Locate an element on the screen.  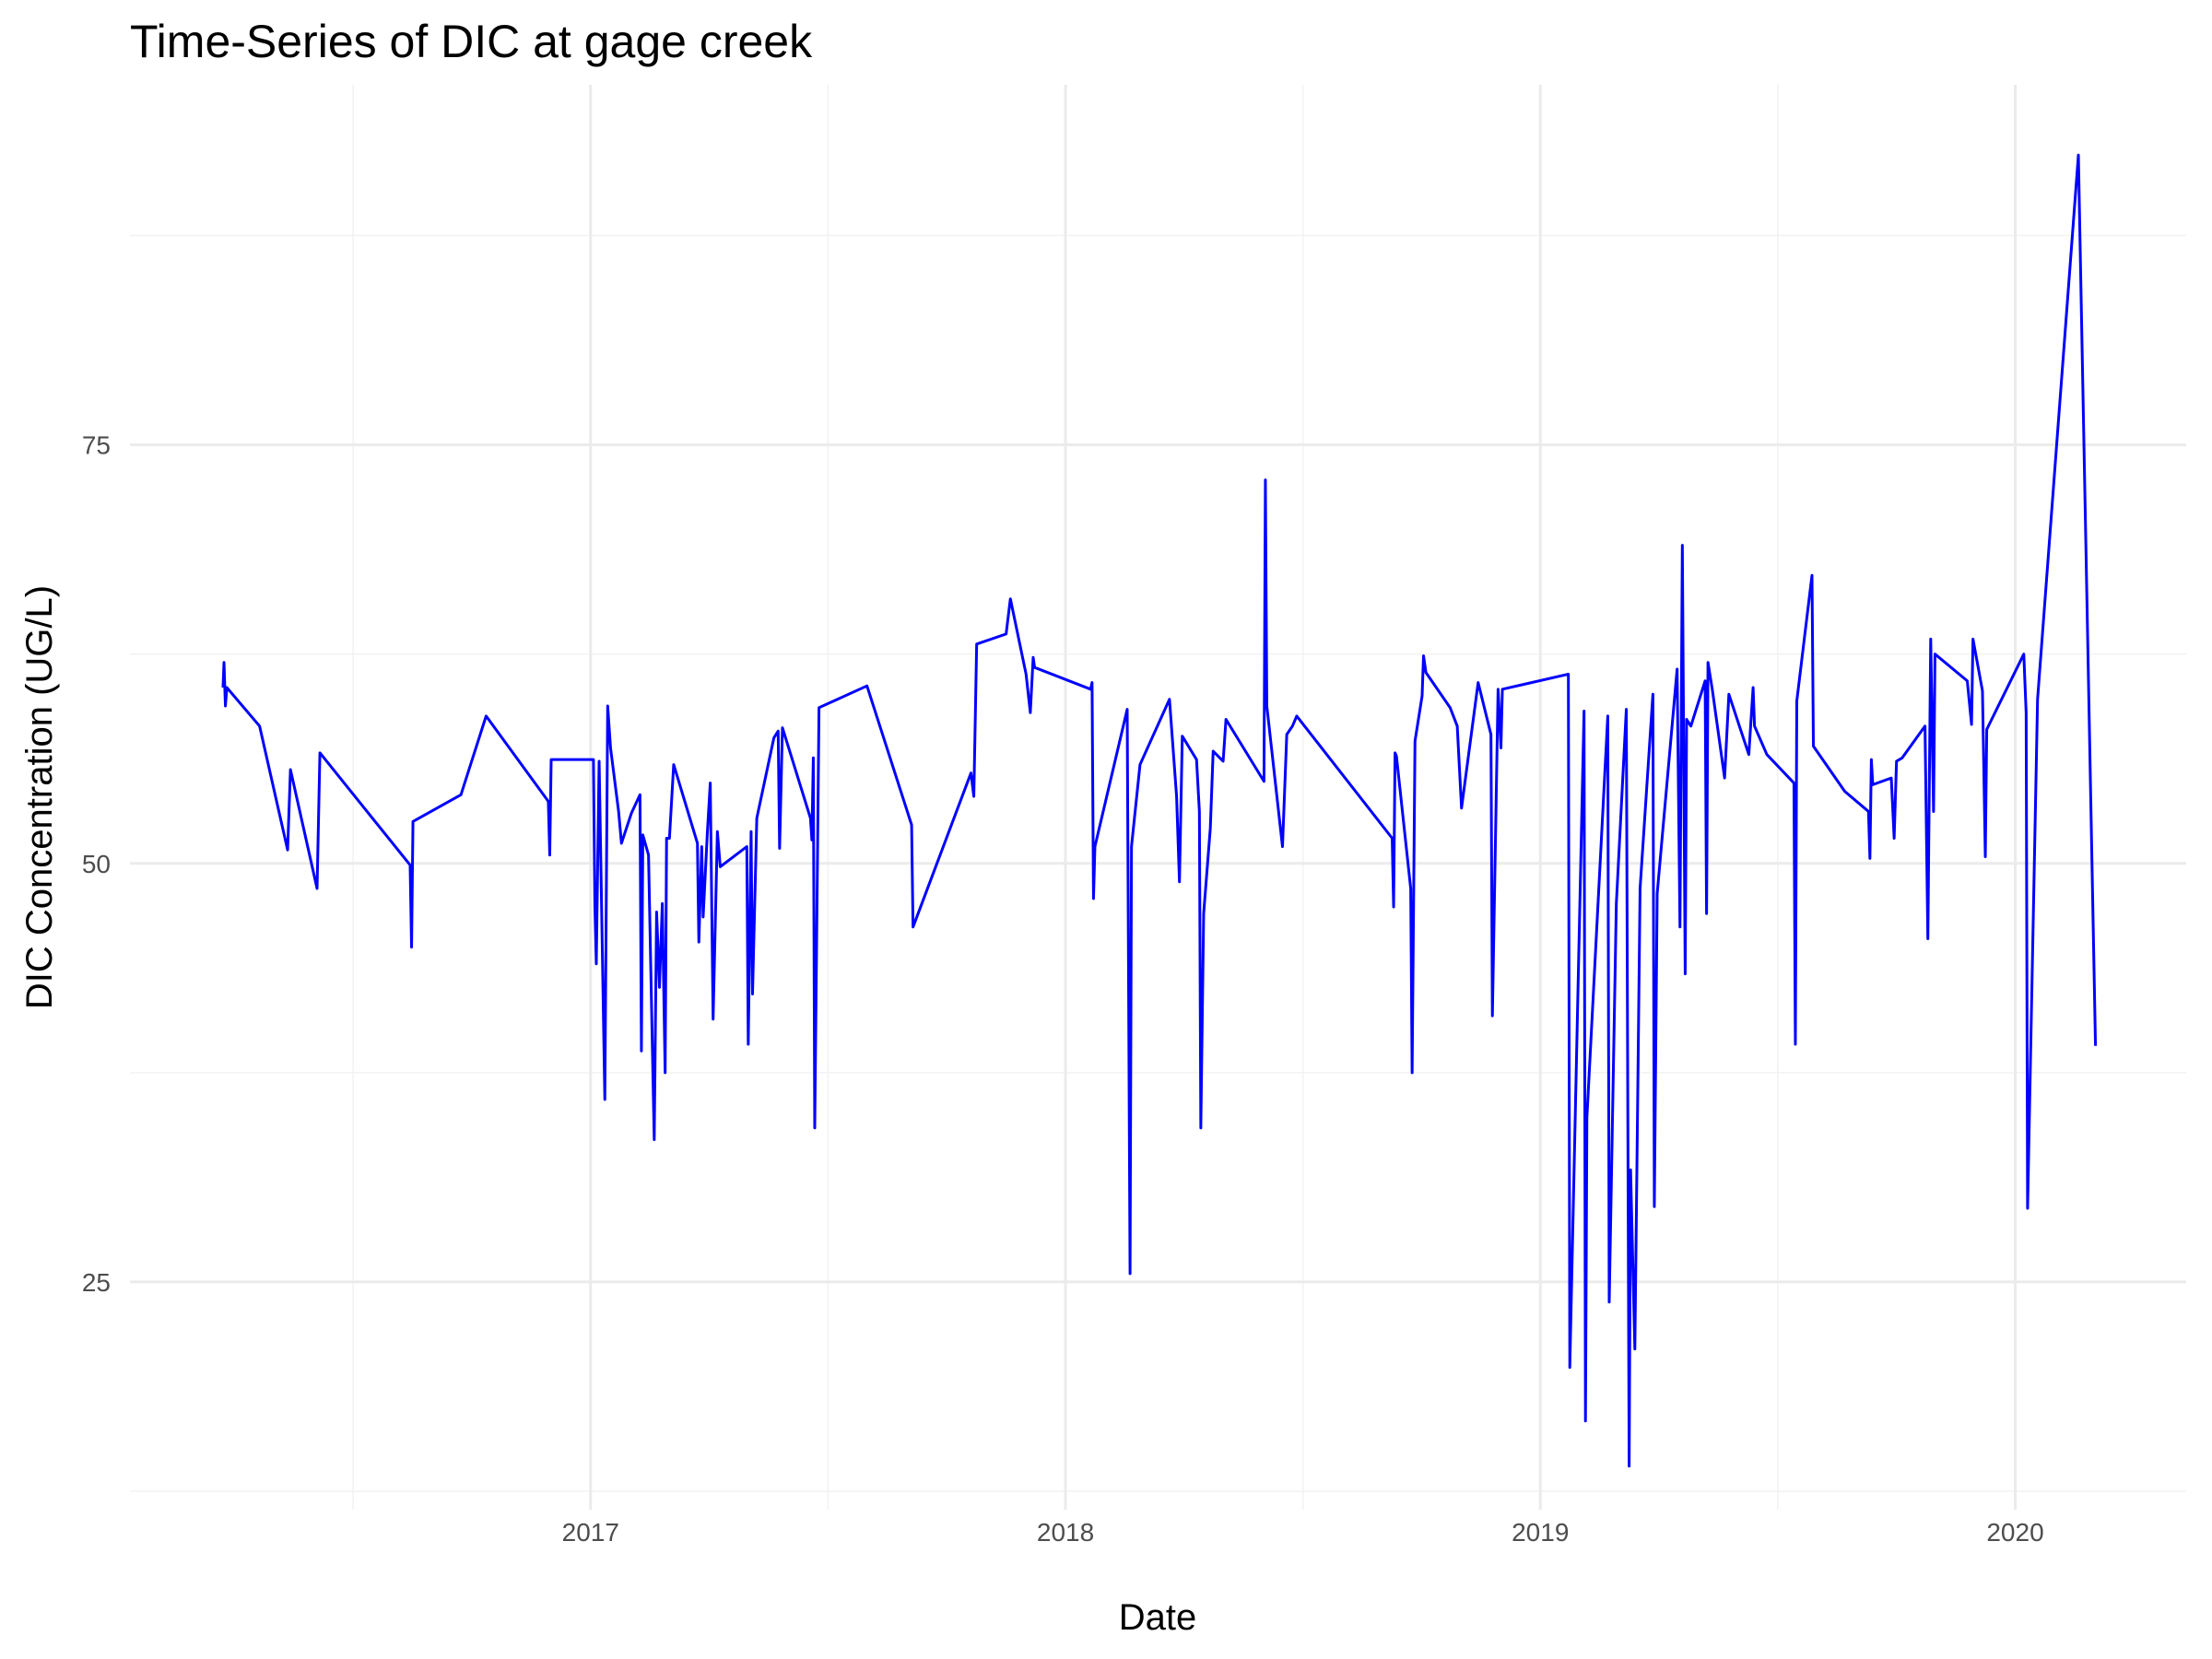
x-tick-label: 2017 is located at coordinates (590, 1532).